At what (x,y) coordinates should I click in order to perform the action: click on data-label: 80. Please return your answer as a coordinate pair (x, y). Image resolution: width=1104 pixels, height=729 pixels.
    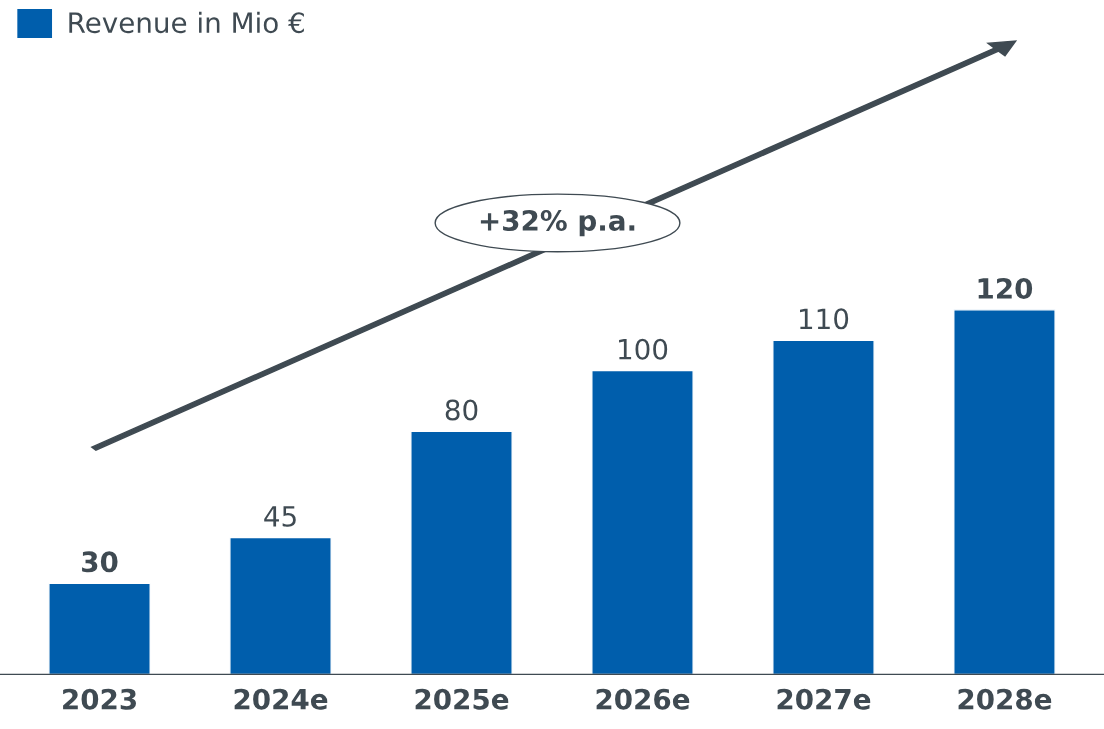
    Looking at the image, I should click on (461, 410).